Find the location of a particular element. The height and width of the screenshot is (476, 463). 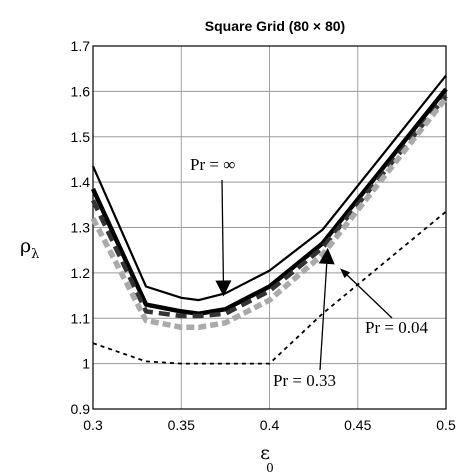

y-tick-labels: 0.9 1 1.1 1.2 1.3 1.4 1.5 1.6 1.7 is located at coordinates (81, 227).